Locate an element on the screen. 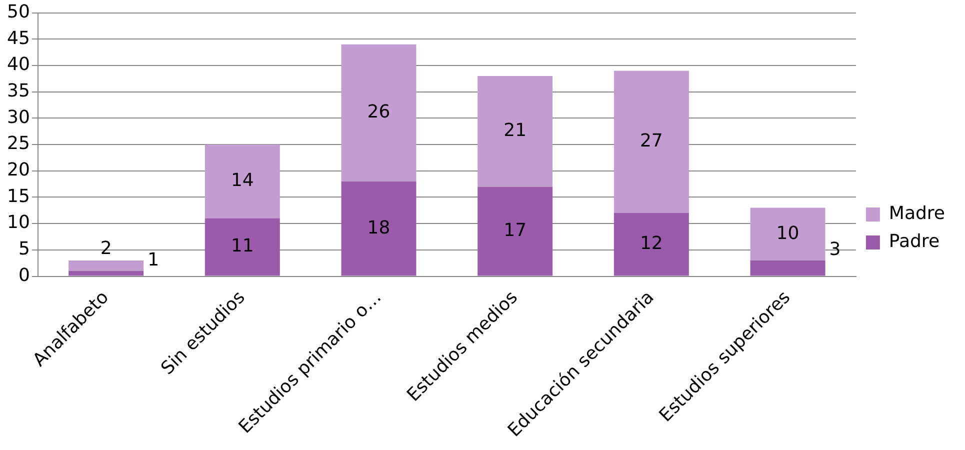  y-tick-label: 5 is located at coordinates (24, 249).